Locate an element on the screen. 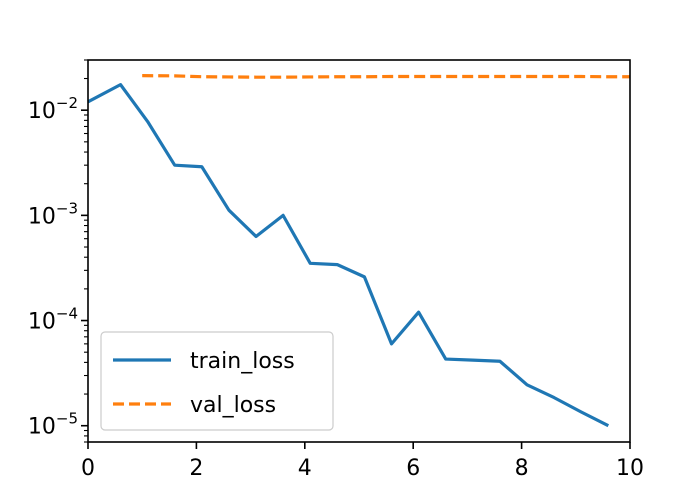  x-tick-label: 10 is located at coordinates (630, 468).